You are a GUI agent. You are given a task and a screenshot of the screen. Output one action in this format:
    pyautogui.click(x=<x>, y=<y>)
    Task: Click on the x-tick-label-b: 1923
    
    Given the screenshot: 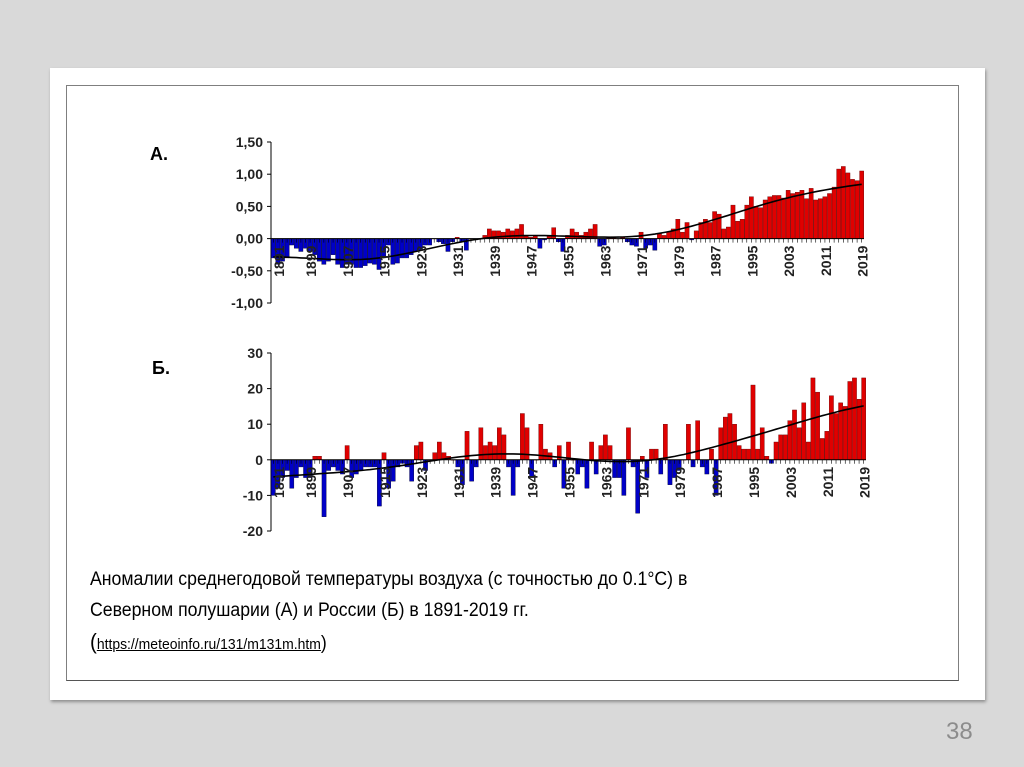 What is the action you would take?
    pyautogui.click(x=422, y=482)
    